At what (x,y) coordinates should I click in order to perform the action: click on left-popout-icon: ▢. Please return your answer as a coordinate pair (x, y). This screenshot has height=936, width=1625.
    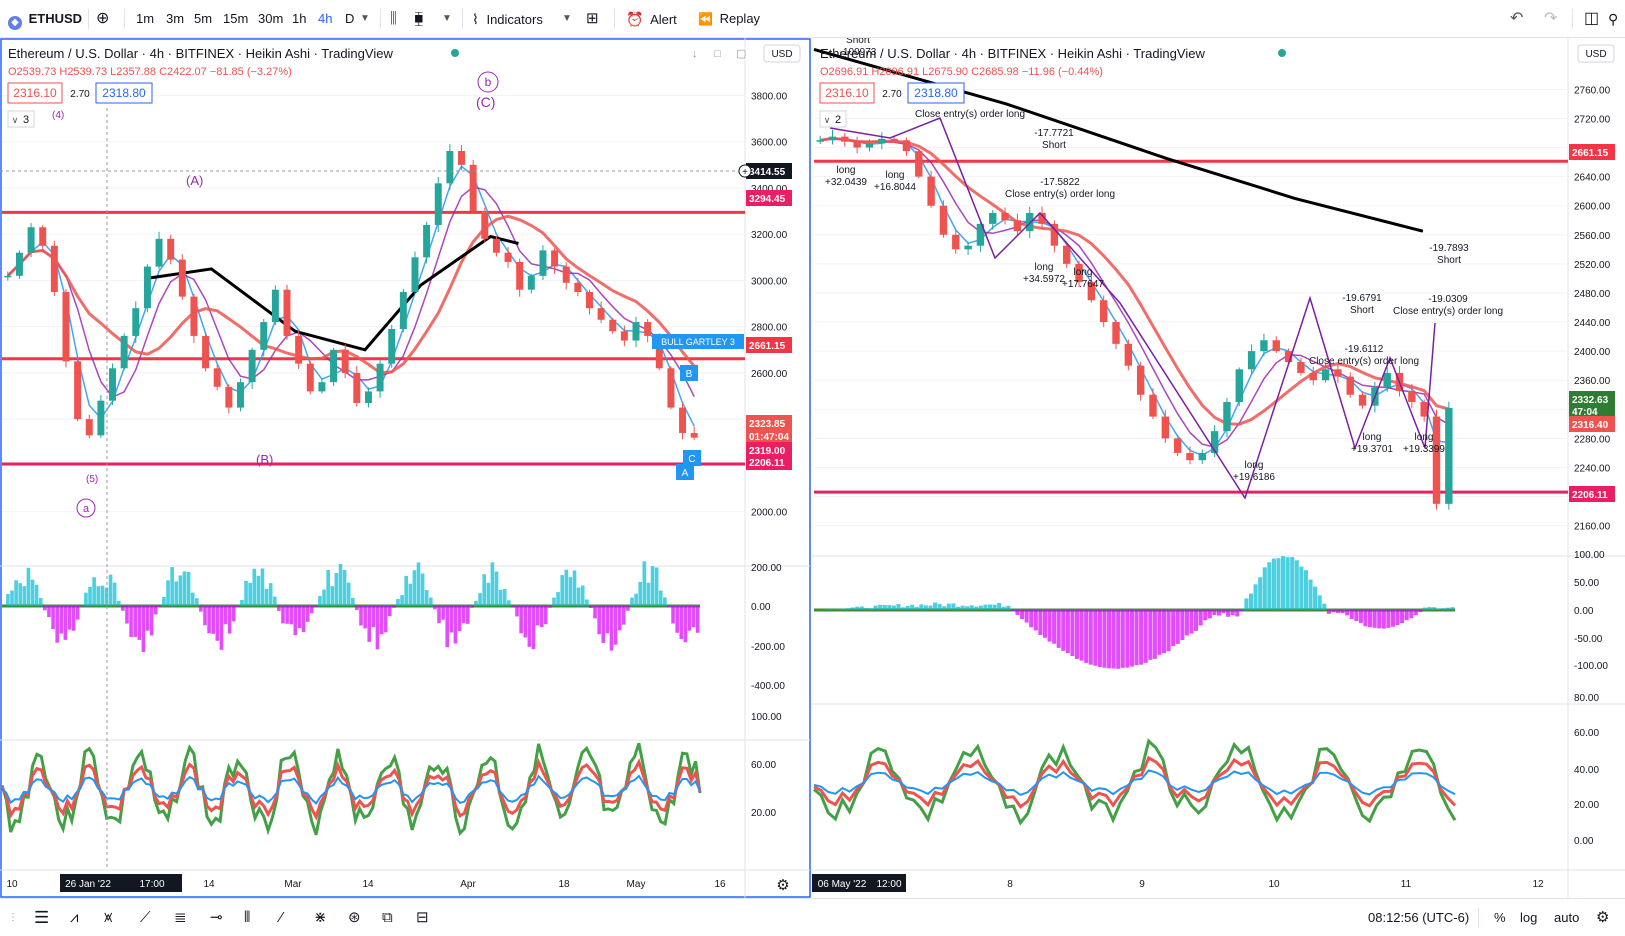
    Looking at the image, I should click on (741, 54).